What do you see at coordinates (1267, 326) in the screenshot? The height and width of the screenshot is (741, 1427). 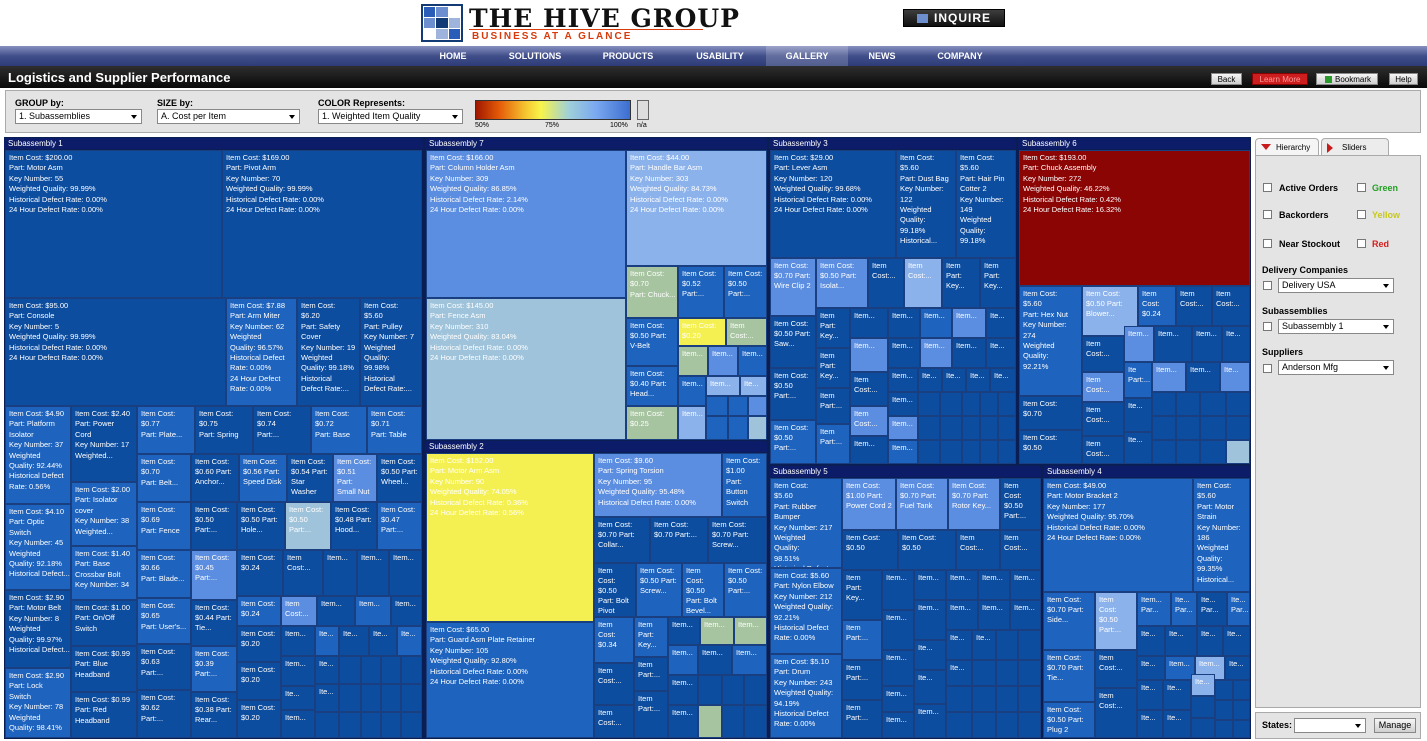 I see `subassemblies-checkbox` at bounding box center [1267, 326].